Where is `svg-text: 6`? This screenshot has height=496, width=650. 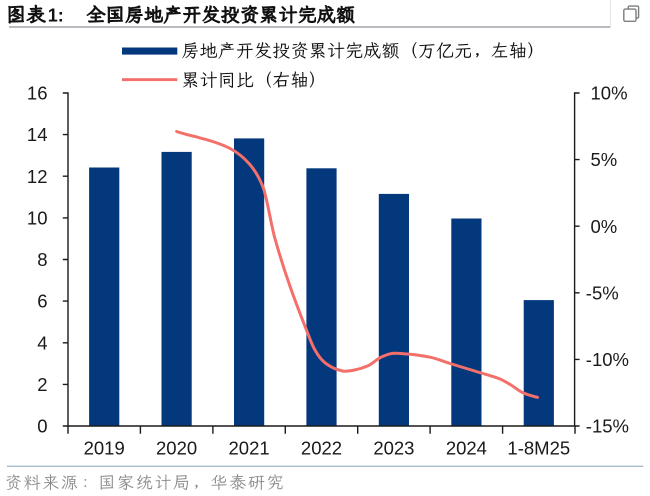 svg-text: 6 is located at coordinates (42, 301).